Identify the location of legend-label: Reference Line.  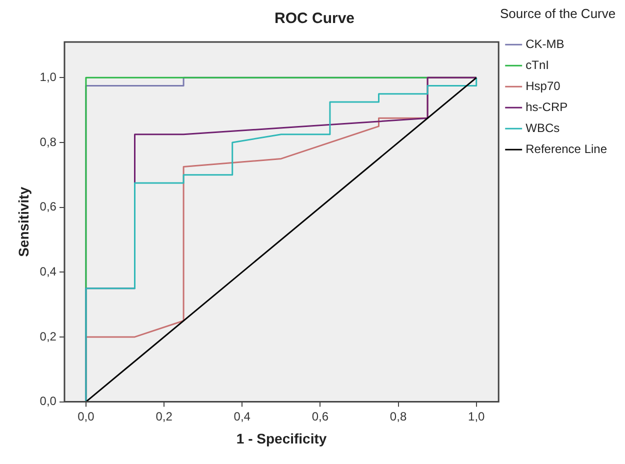
(567, 149).